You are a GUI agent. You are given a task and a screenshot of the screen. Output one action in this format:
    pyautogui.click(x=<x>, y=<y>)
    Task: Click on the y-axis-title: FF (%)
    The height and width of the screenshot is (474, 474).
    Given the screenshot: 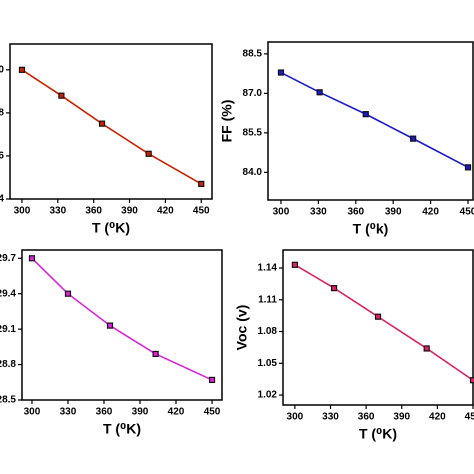 What is the action you would take?
    pyautogui.click(x=227, y=121)
    